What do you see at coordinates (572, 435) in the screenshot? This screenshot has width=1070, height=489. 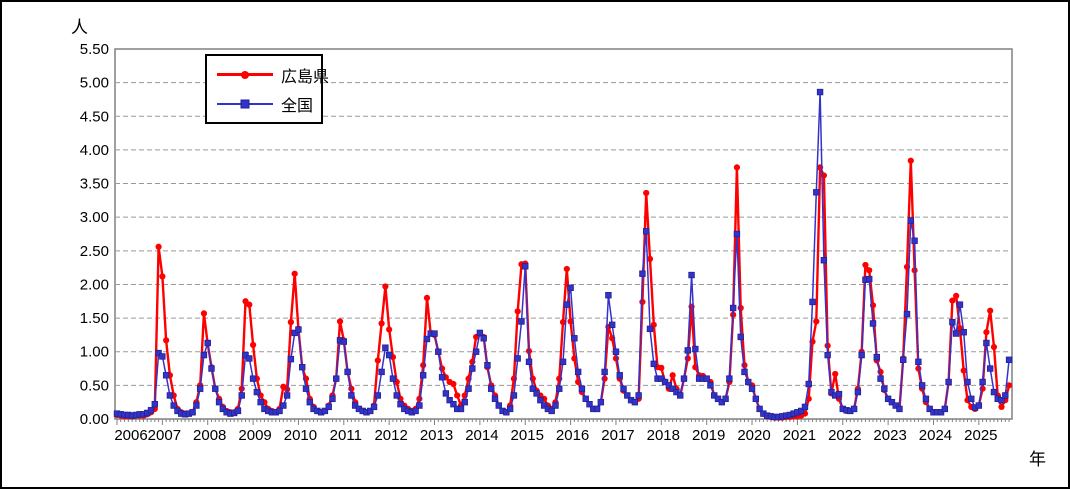 I see `year-label: 2016` at bounding box center [572, 435].